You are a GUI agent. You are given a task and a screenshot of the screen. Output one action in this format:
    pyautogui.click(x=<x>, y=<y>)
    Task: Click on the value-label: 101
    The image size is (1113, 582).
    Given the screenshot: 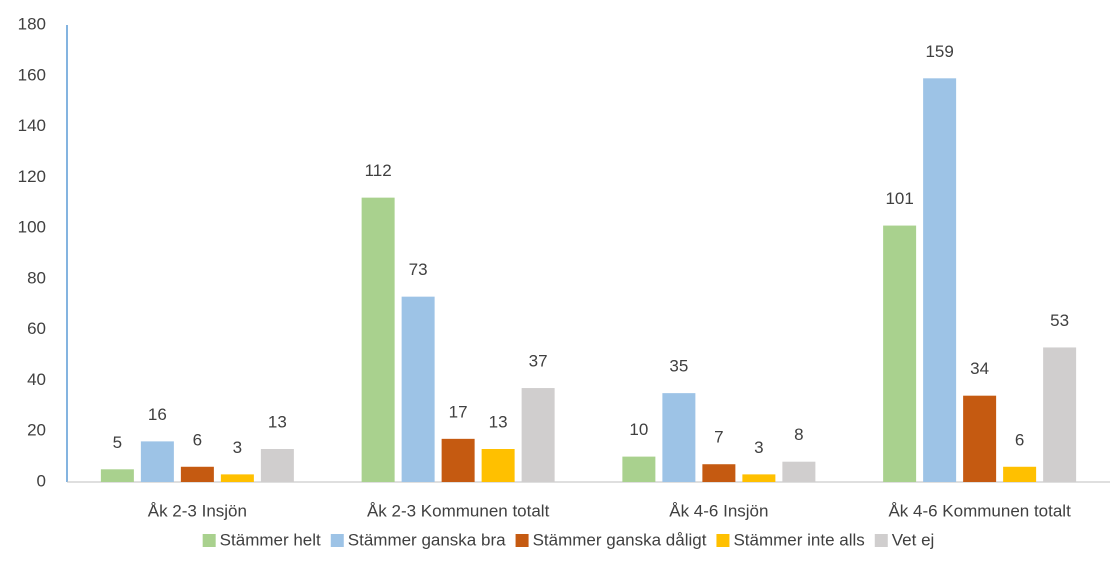 What is the action you would take?
    pyautogui.click(x=899, y=198)
    